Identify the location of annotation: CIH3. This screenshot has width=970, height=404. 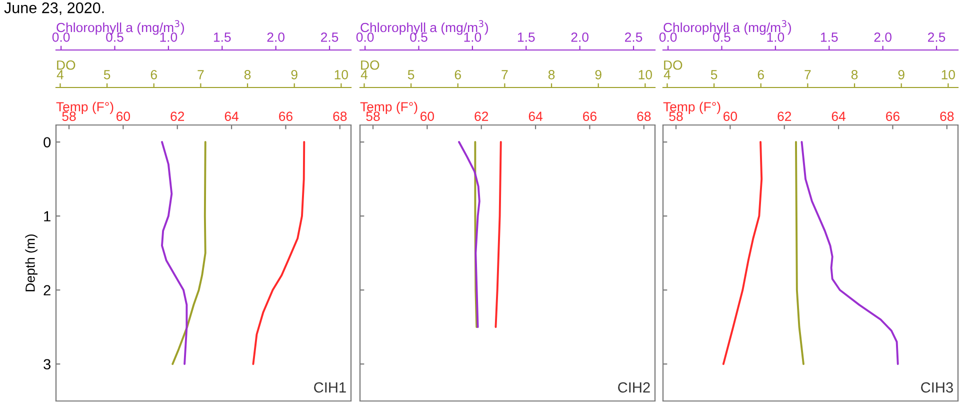
(937, 387).